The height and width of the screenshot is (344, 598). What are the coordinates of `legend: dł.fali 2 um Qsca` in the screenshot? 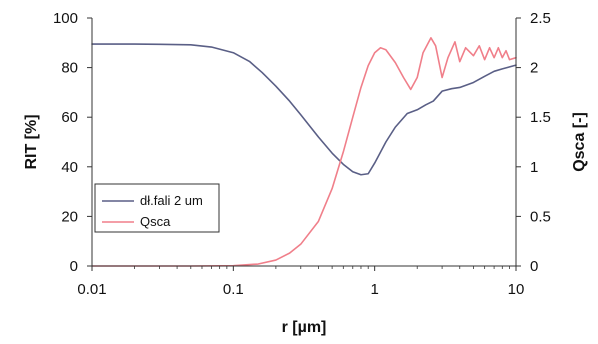 It's located at (157, 208).